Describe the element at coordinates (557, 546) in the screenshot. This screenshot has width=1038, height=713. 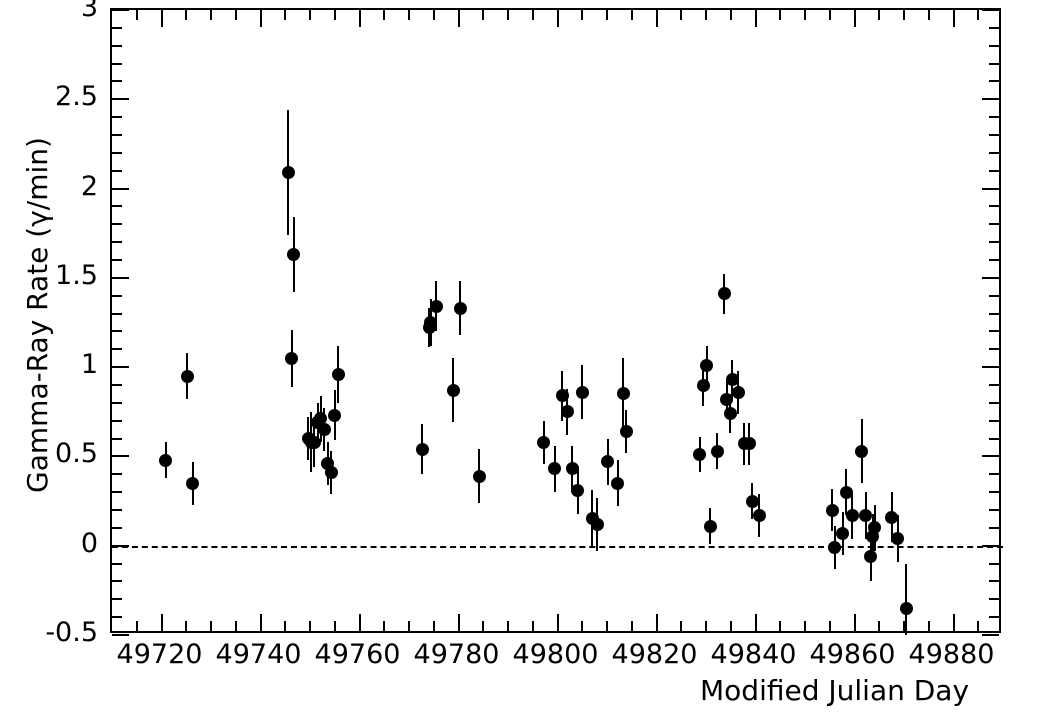
I see `zero-rate-reference-line` at that location.